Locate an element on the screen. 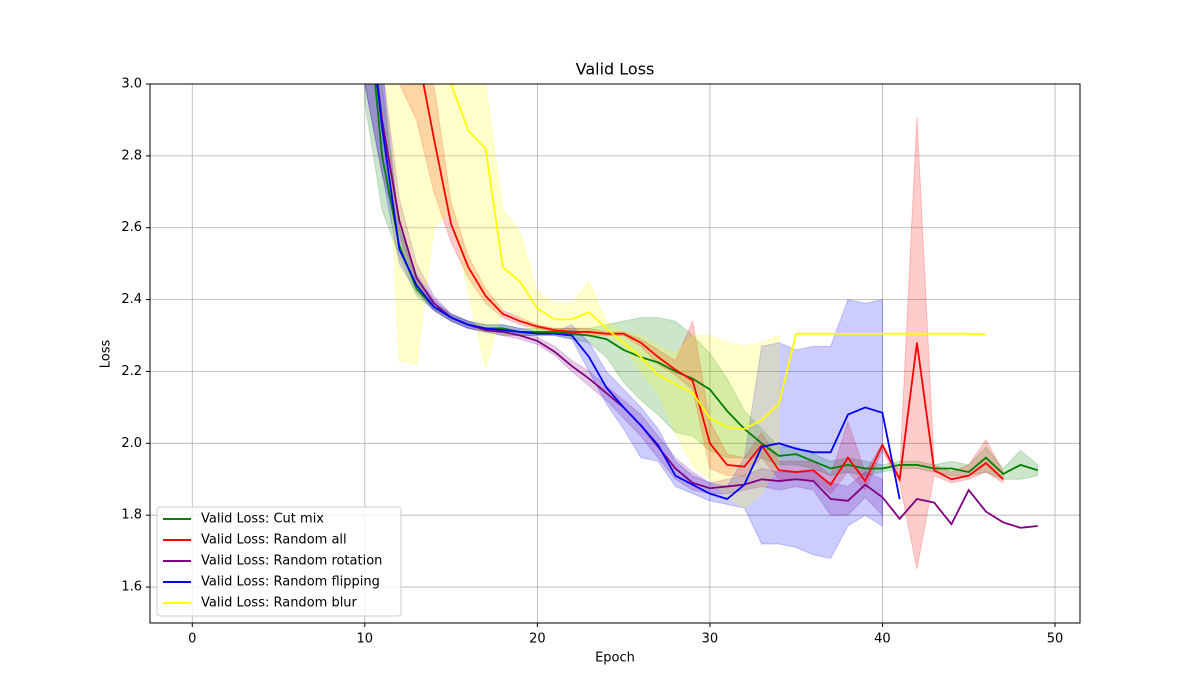 The height and width of the screenshot is (700, 1200). x-axis-label: Epoch is located at coordinates (615, 658).